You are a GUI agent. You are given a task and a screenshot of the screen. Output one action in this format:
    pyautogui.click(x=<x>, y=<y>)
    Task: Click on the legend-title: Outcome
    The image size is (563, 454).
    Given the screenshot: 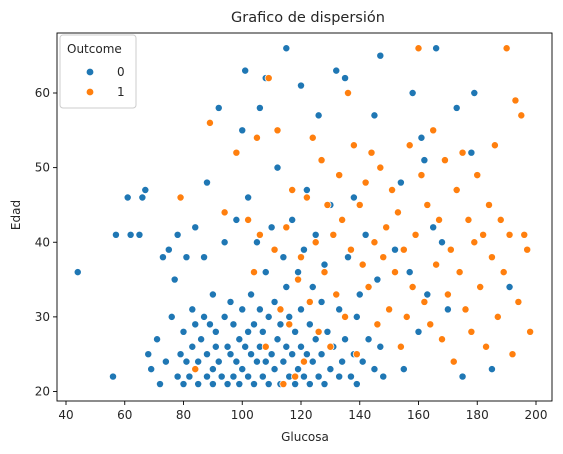 What is the action you would take?
    pyautogui.click(x=94, y=49)
    